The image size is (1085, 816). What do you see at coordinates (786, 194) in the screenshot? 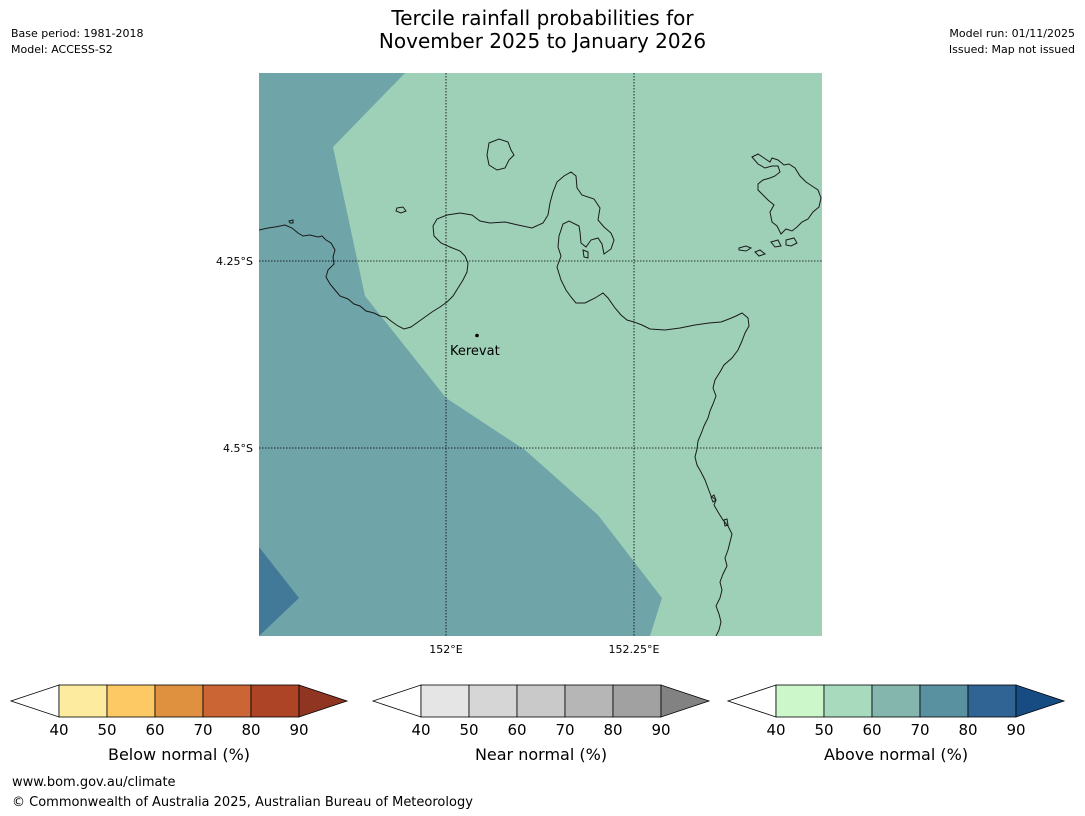
I see `coastline-islands-east` at bounding box center [786, 194].